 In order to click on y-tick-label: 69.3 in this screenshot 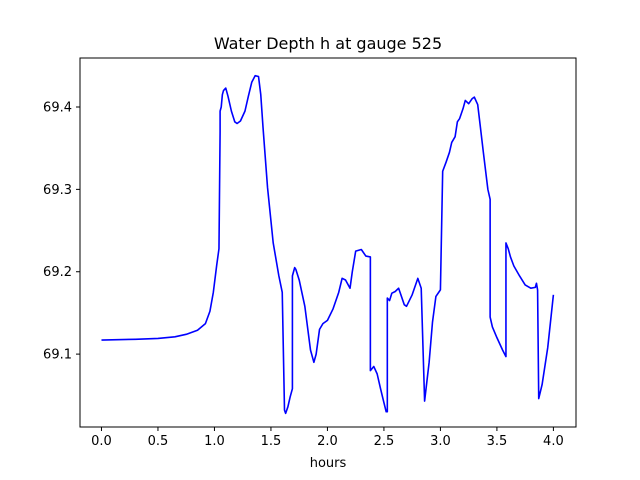, I will do `click(57, 190)`.